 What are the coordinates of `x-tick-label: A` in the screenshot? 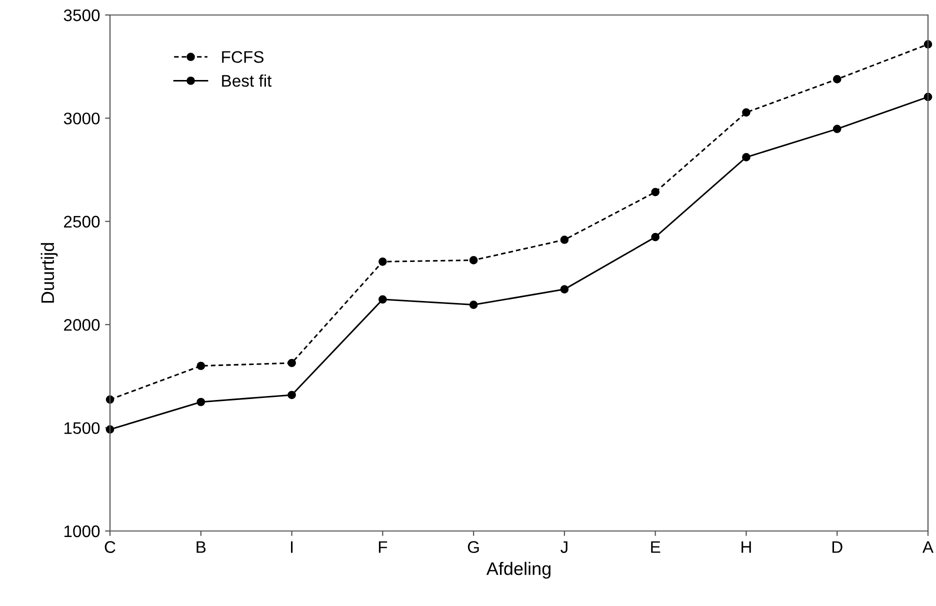 It's located at (928, 547).